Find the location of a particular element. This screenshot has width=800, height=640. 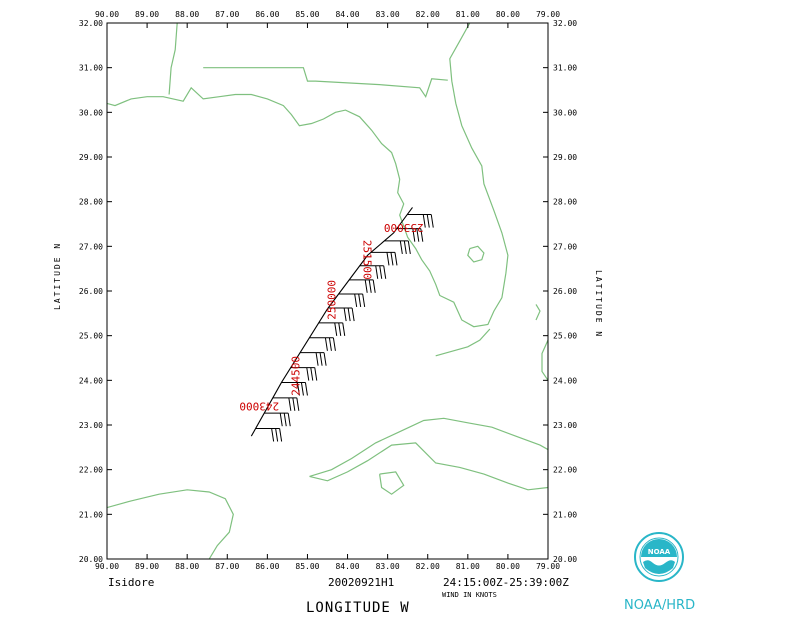

agency-label: NOAA/HRD is located at coordinates (660, 605).